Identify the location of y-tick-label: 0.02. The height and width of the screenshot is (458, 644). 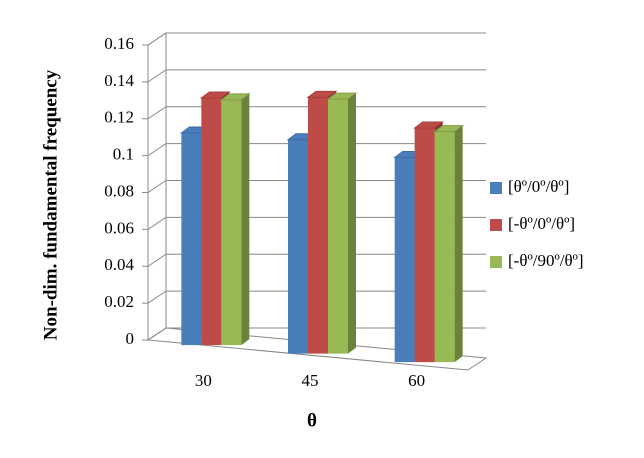
(119, 301).